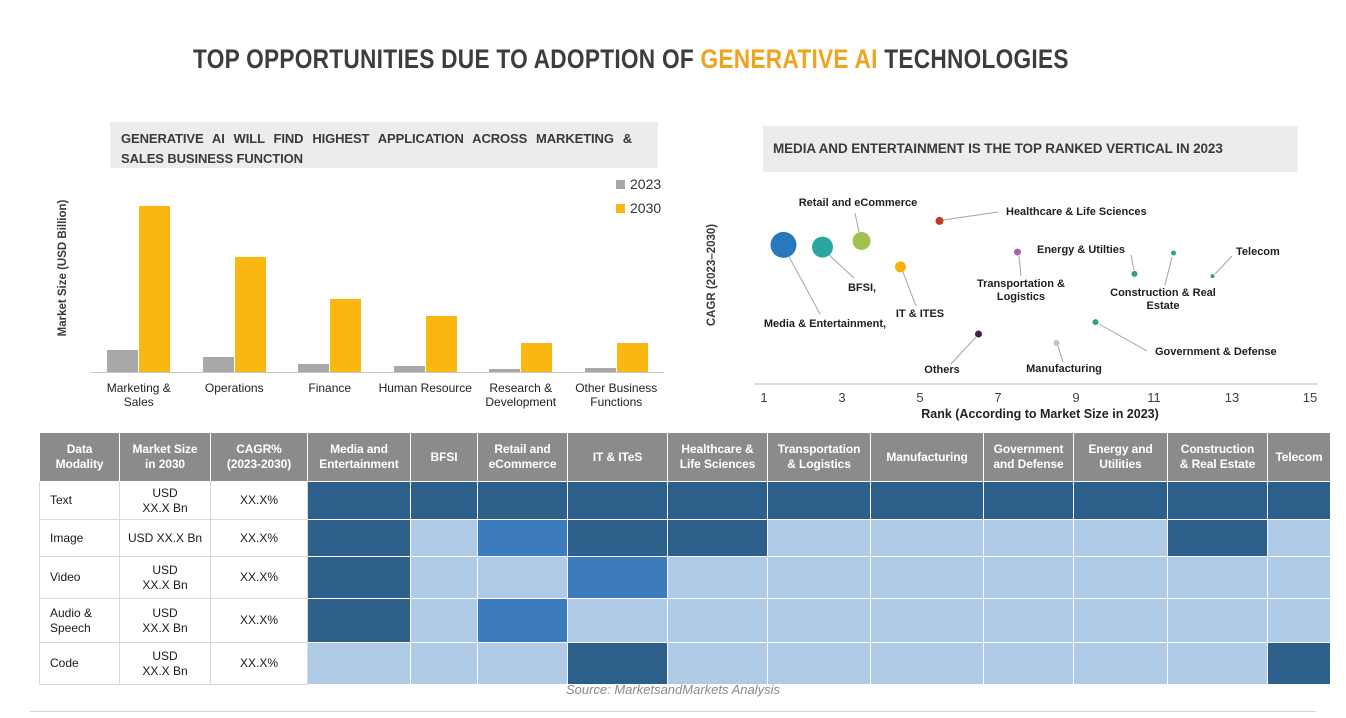  What do you see at coordinates (1212, 276) in the screenshot?
I see `bubble-telecom` at bounding box center [1212, 276].